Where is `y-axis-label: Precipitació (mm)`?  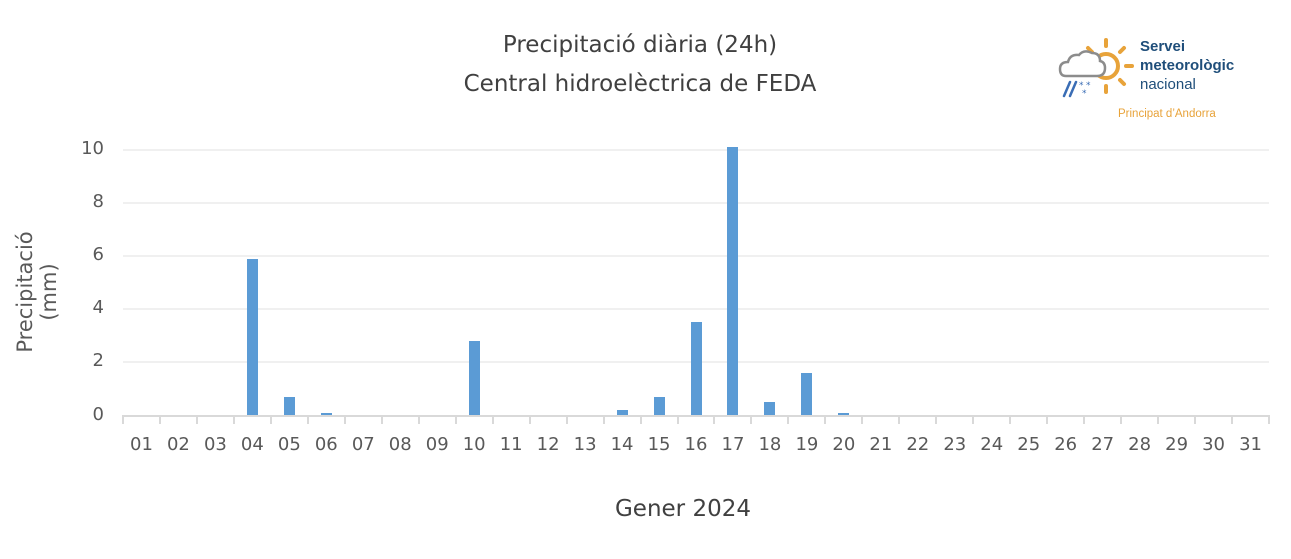
y-axis-label: Precipitació (mm) is located at coordinates (37, 292).